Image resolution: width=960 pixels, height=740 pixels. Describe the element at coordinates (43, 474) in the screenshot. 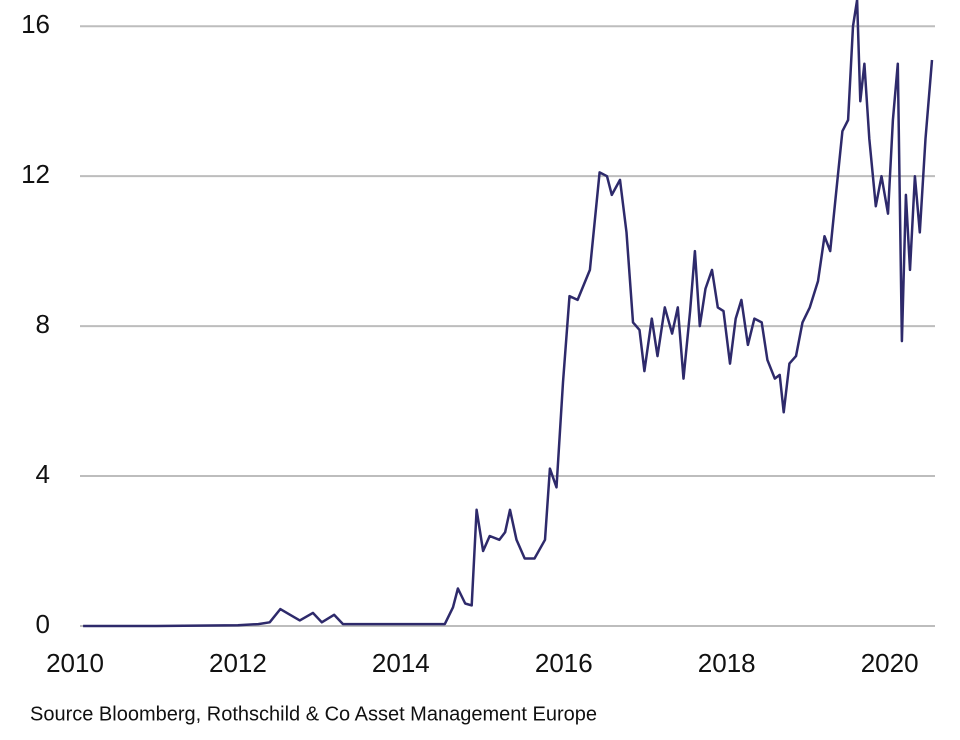

I see `y-tick-label: 4` at that location.